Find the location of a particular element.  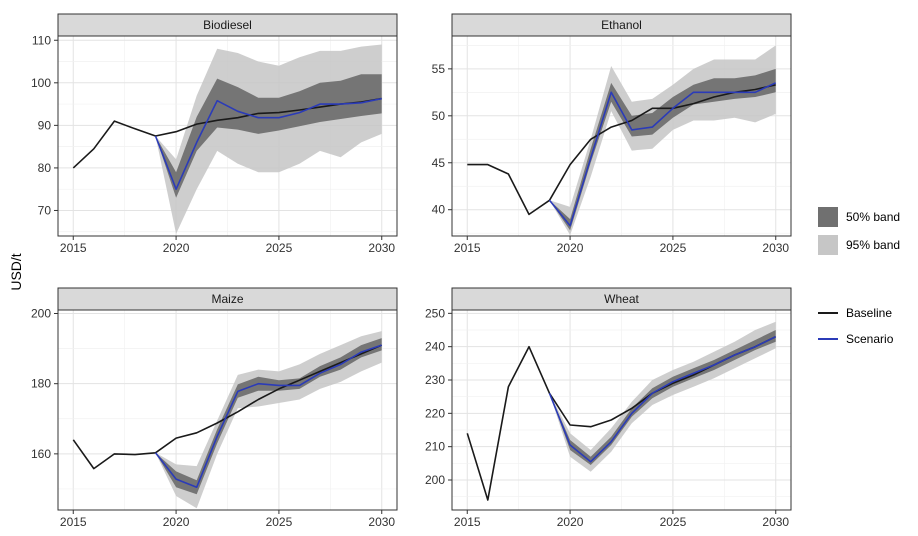

y-tick-label: 250 is located at coordinates (435, 313).